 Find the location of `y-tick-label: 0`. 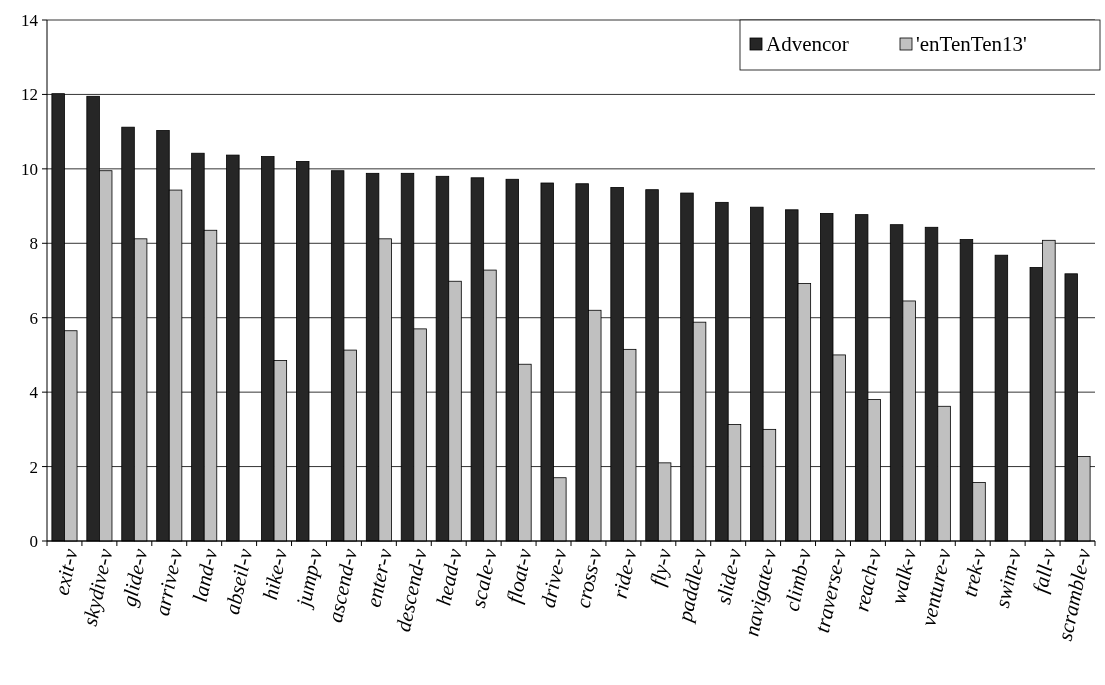

y-tick-label: 0 is located at coordinates (33, 541).